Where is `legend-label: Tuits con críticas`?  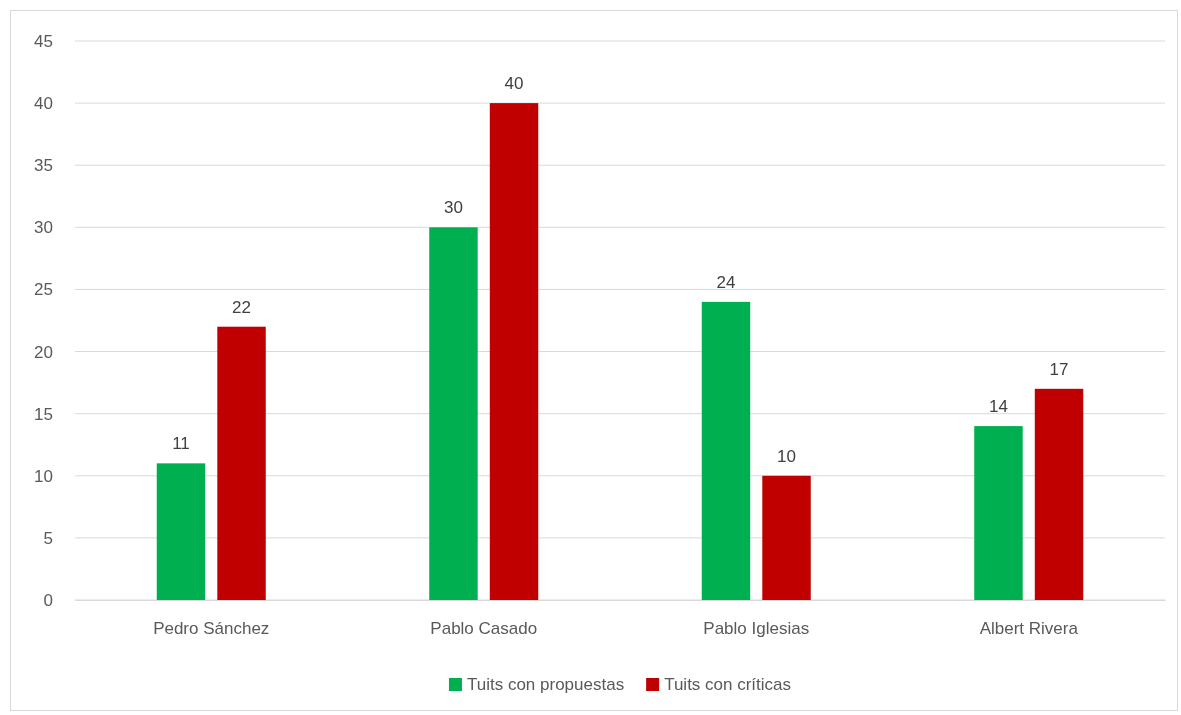 legend-label: Tuits con críticas is located at coordinates (728, 684).